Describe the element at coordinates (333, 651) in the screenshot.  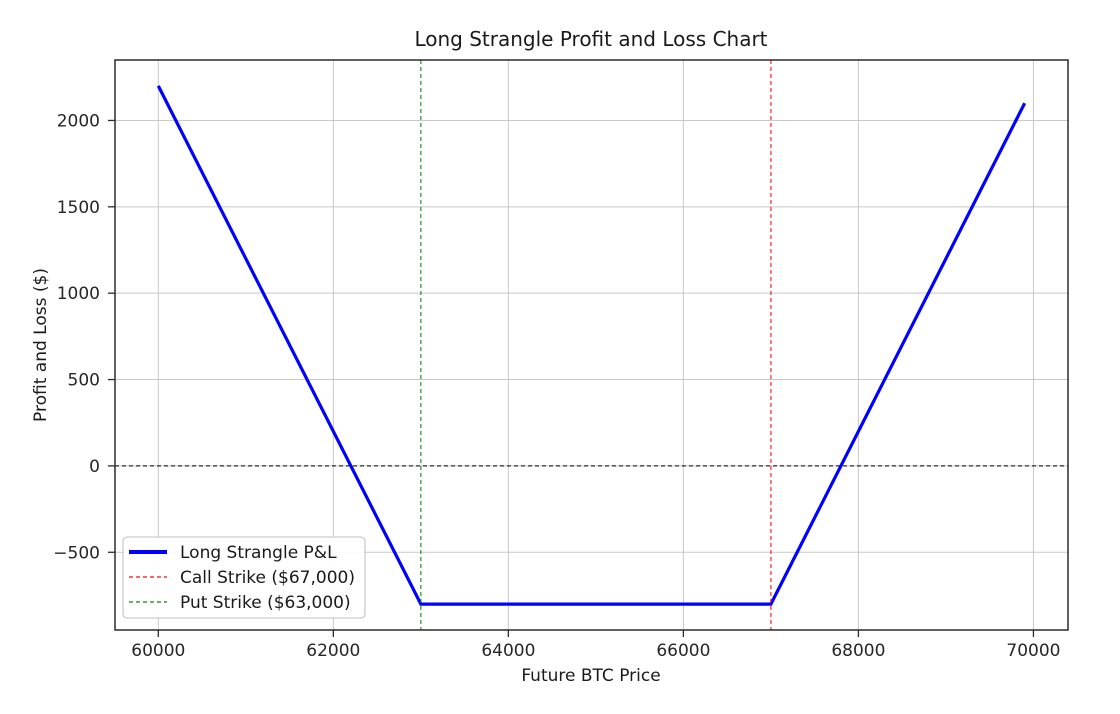
I see `x-tick-label: 62000` at that location.